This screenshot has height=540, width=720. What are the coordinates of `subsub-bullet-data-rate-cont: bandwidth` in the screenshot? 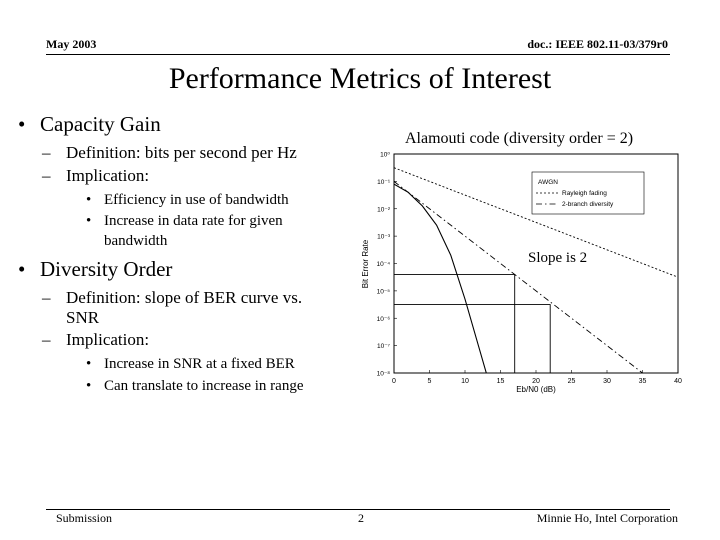 It's located at (136, 241).